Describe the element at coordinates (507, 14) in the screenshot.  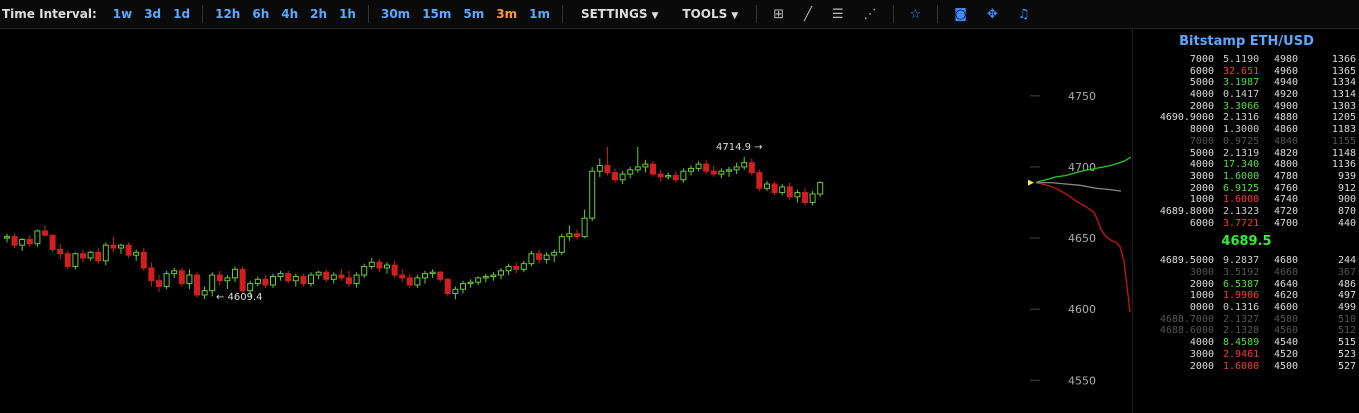
I see `interval-3m: 3m` at that location.